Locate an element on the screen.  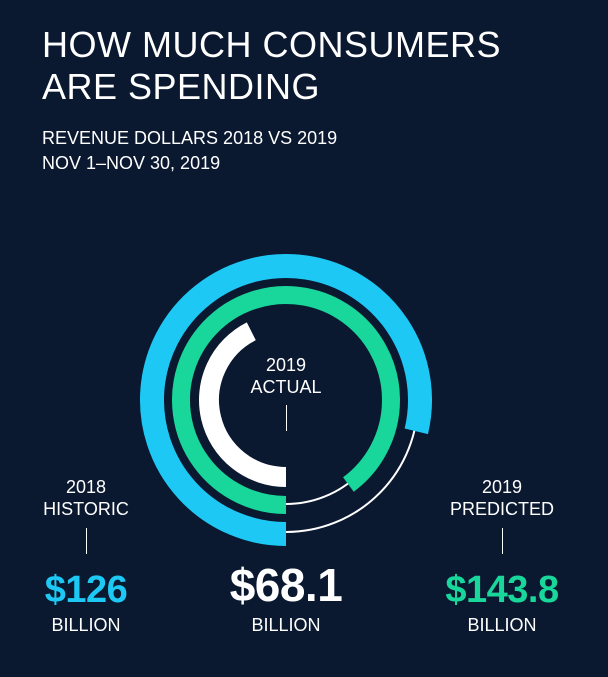
actual-value: $68.1 is located at coordinates (286, 585).